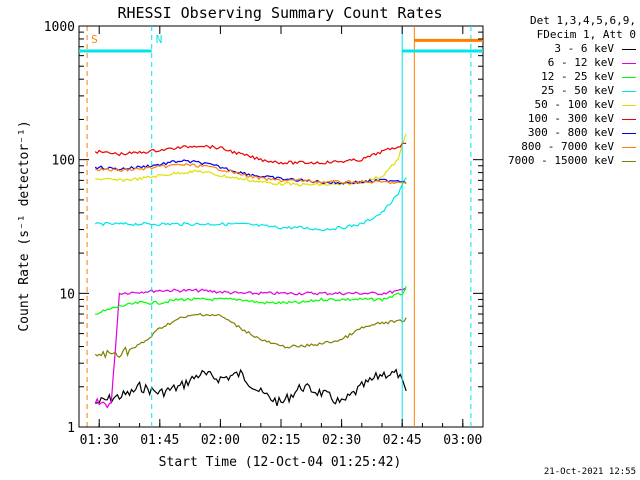  I want to click on x-tick-label: 02:15, so click(280, 440).